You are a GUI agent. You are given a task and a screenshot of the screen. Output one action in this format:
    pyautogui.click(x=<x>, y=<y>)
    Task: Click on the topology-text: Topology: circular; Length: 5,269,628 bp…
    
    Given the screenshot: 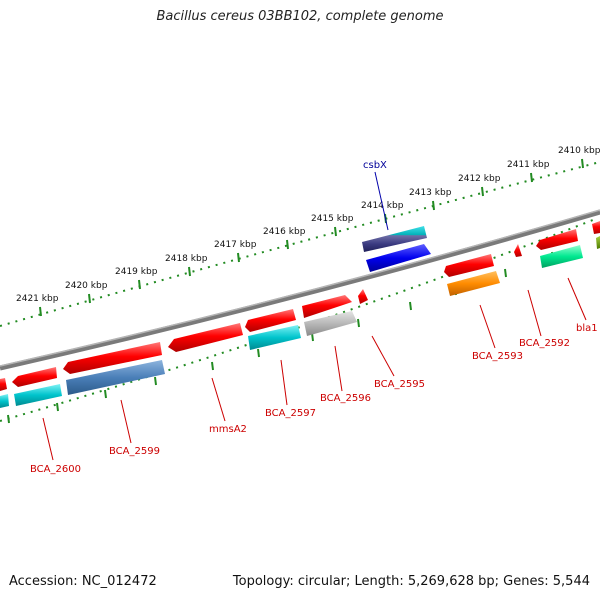 What is the action you would take?
    pyautogui.click(x=411, y=581)
    